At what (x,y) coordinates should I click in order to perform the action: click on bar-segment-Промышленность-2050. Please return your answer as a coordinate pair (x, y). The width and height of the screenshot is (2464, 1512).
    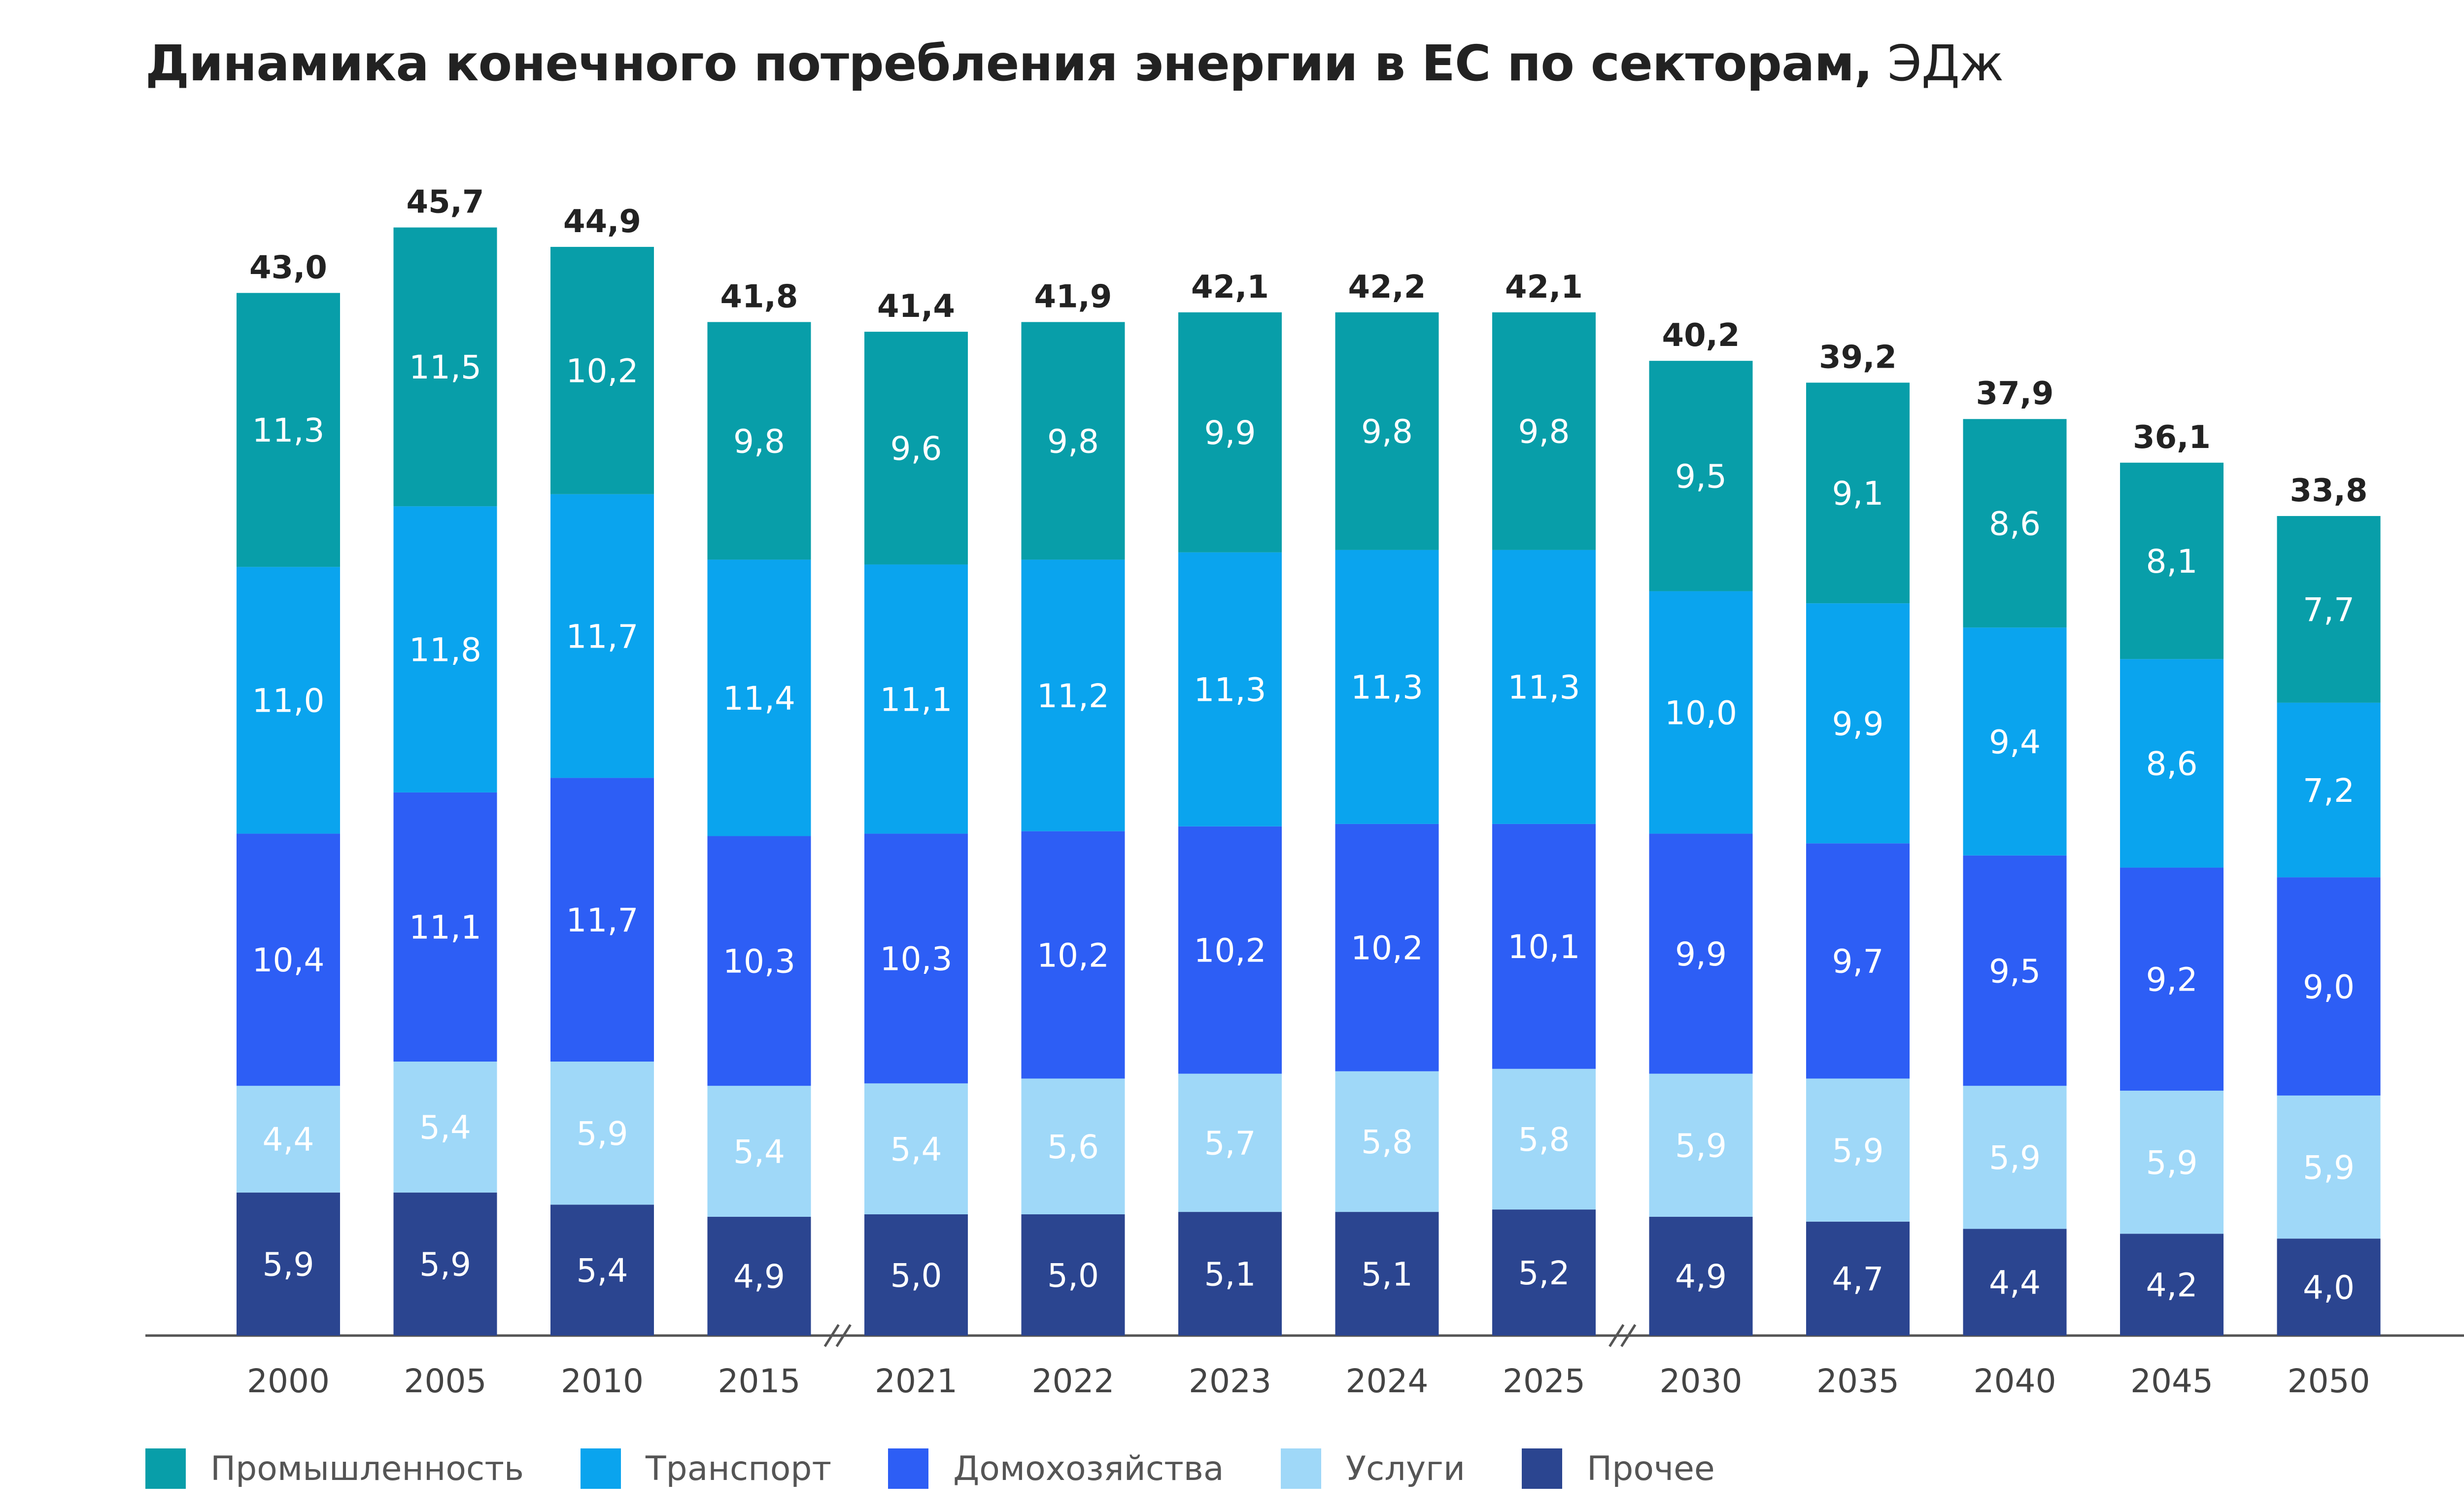
    Looking at the image, I should click on (2329, 610).